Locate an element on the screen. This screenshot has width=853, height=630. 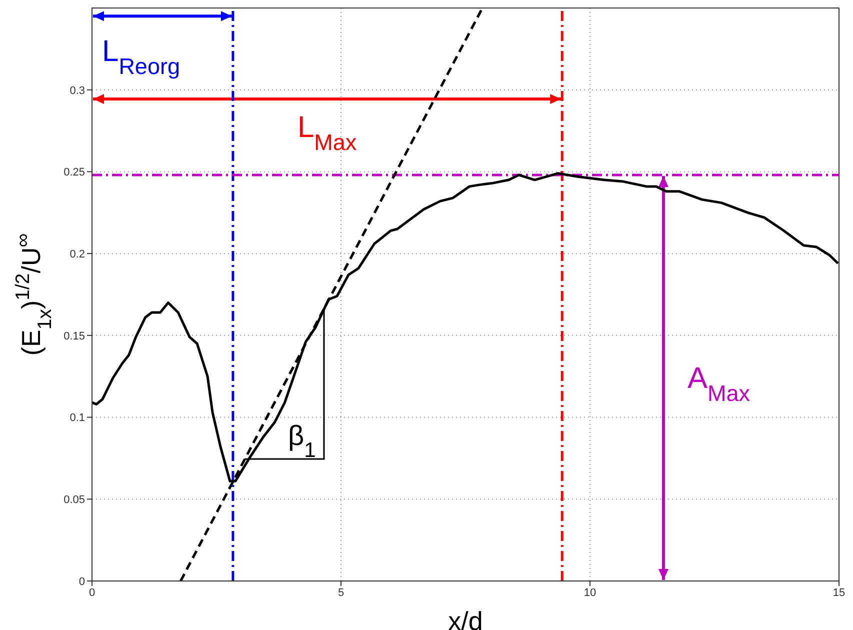
y-tick-label: 0.2 is located at coordinates (77, 254).